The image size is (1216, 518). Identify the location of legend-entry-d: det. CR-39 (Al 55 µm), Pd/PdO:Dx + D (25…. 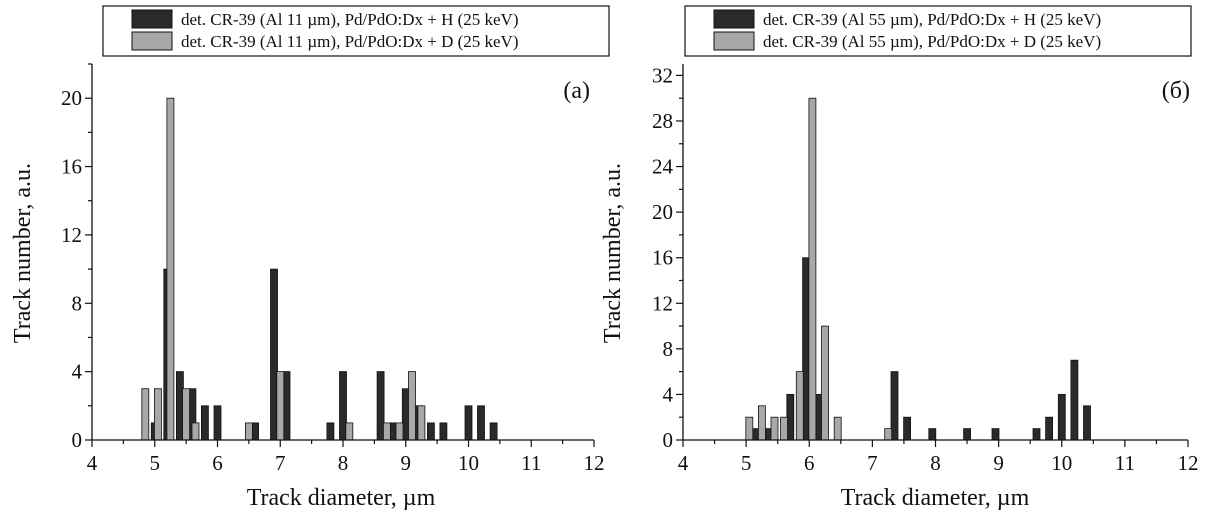
(932, 41).